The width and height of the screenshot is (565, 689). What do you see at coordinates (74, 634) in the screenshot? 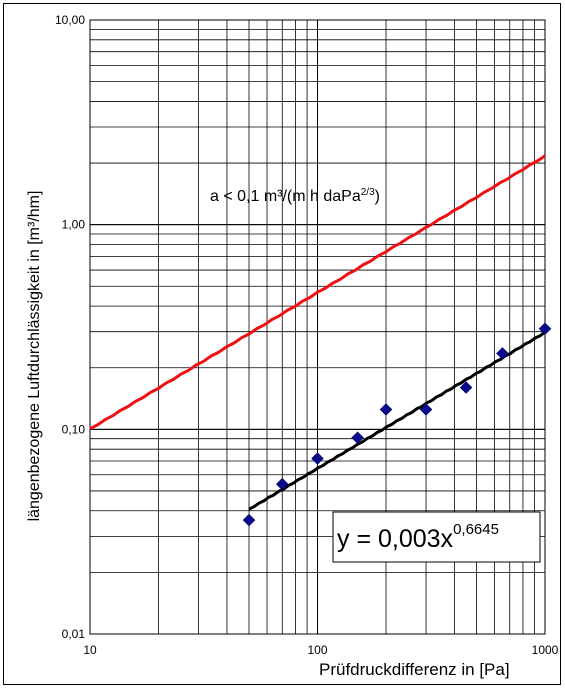
I see `y-tick-label: 0,01` at bounding box center [74, 634].